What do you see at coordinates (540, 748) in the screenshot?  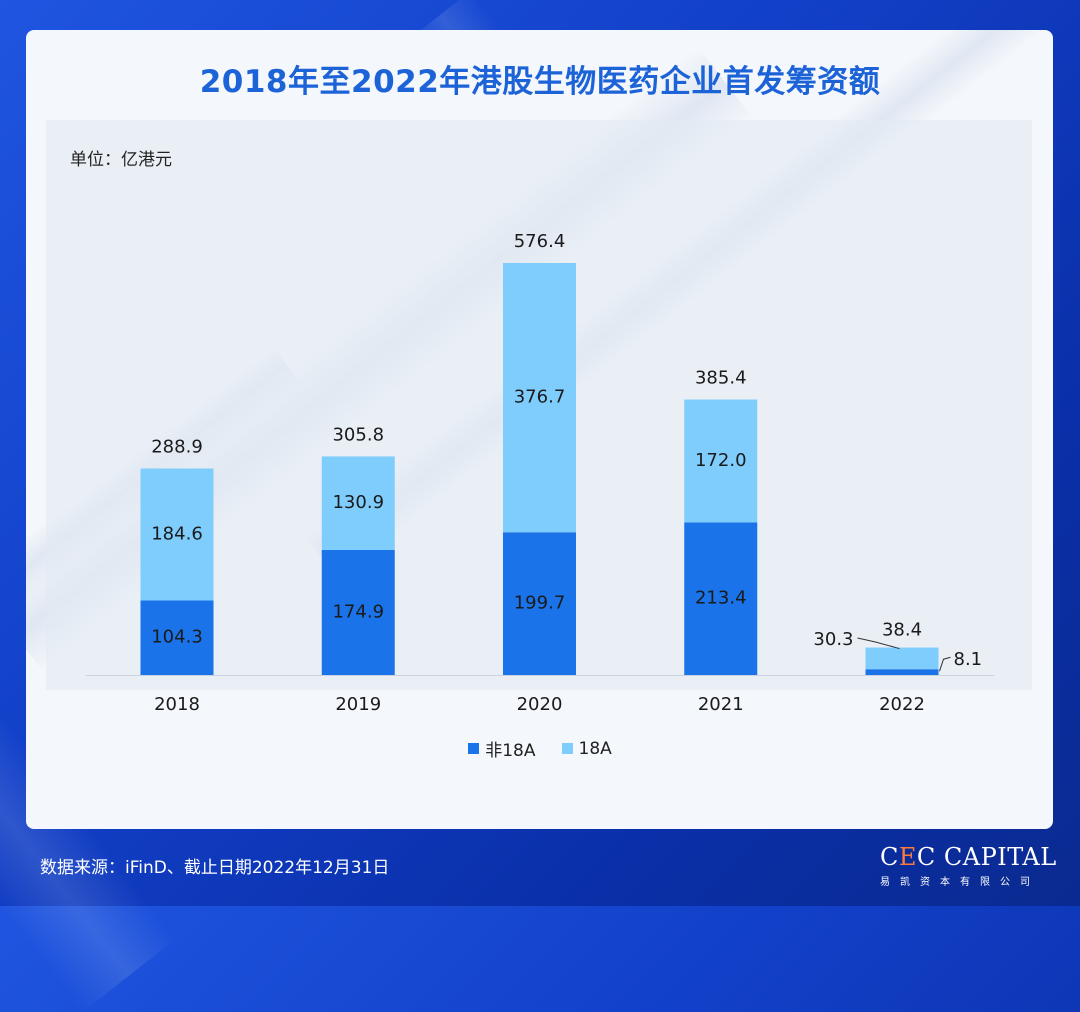 I see `legend: 非18A 18A` at bounding box center [540, 748].